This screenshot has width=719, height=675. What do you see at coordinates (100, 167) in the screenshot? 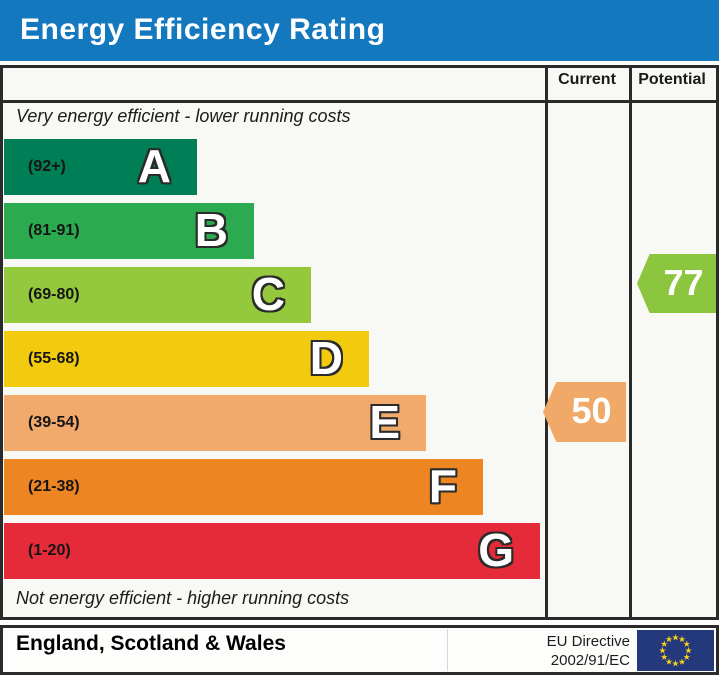
I see `band-row-A: (92+) A` at bounding box center [100, 167].